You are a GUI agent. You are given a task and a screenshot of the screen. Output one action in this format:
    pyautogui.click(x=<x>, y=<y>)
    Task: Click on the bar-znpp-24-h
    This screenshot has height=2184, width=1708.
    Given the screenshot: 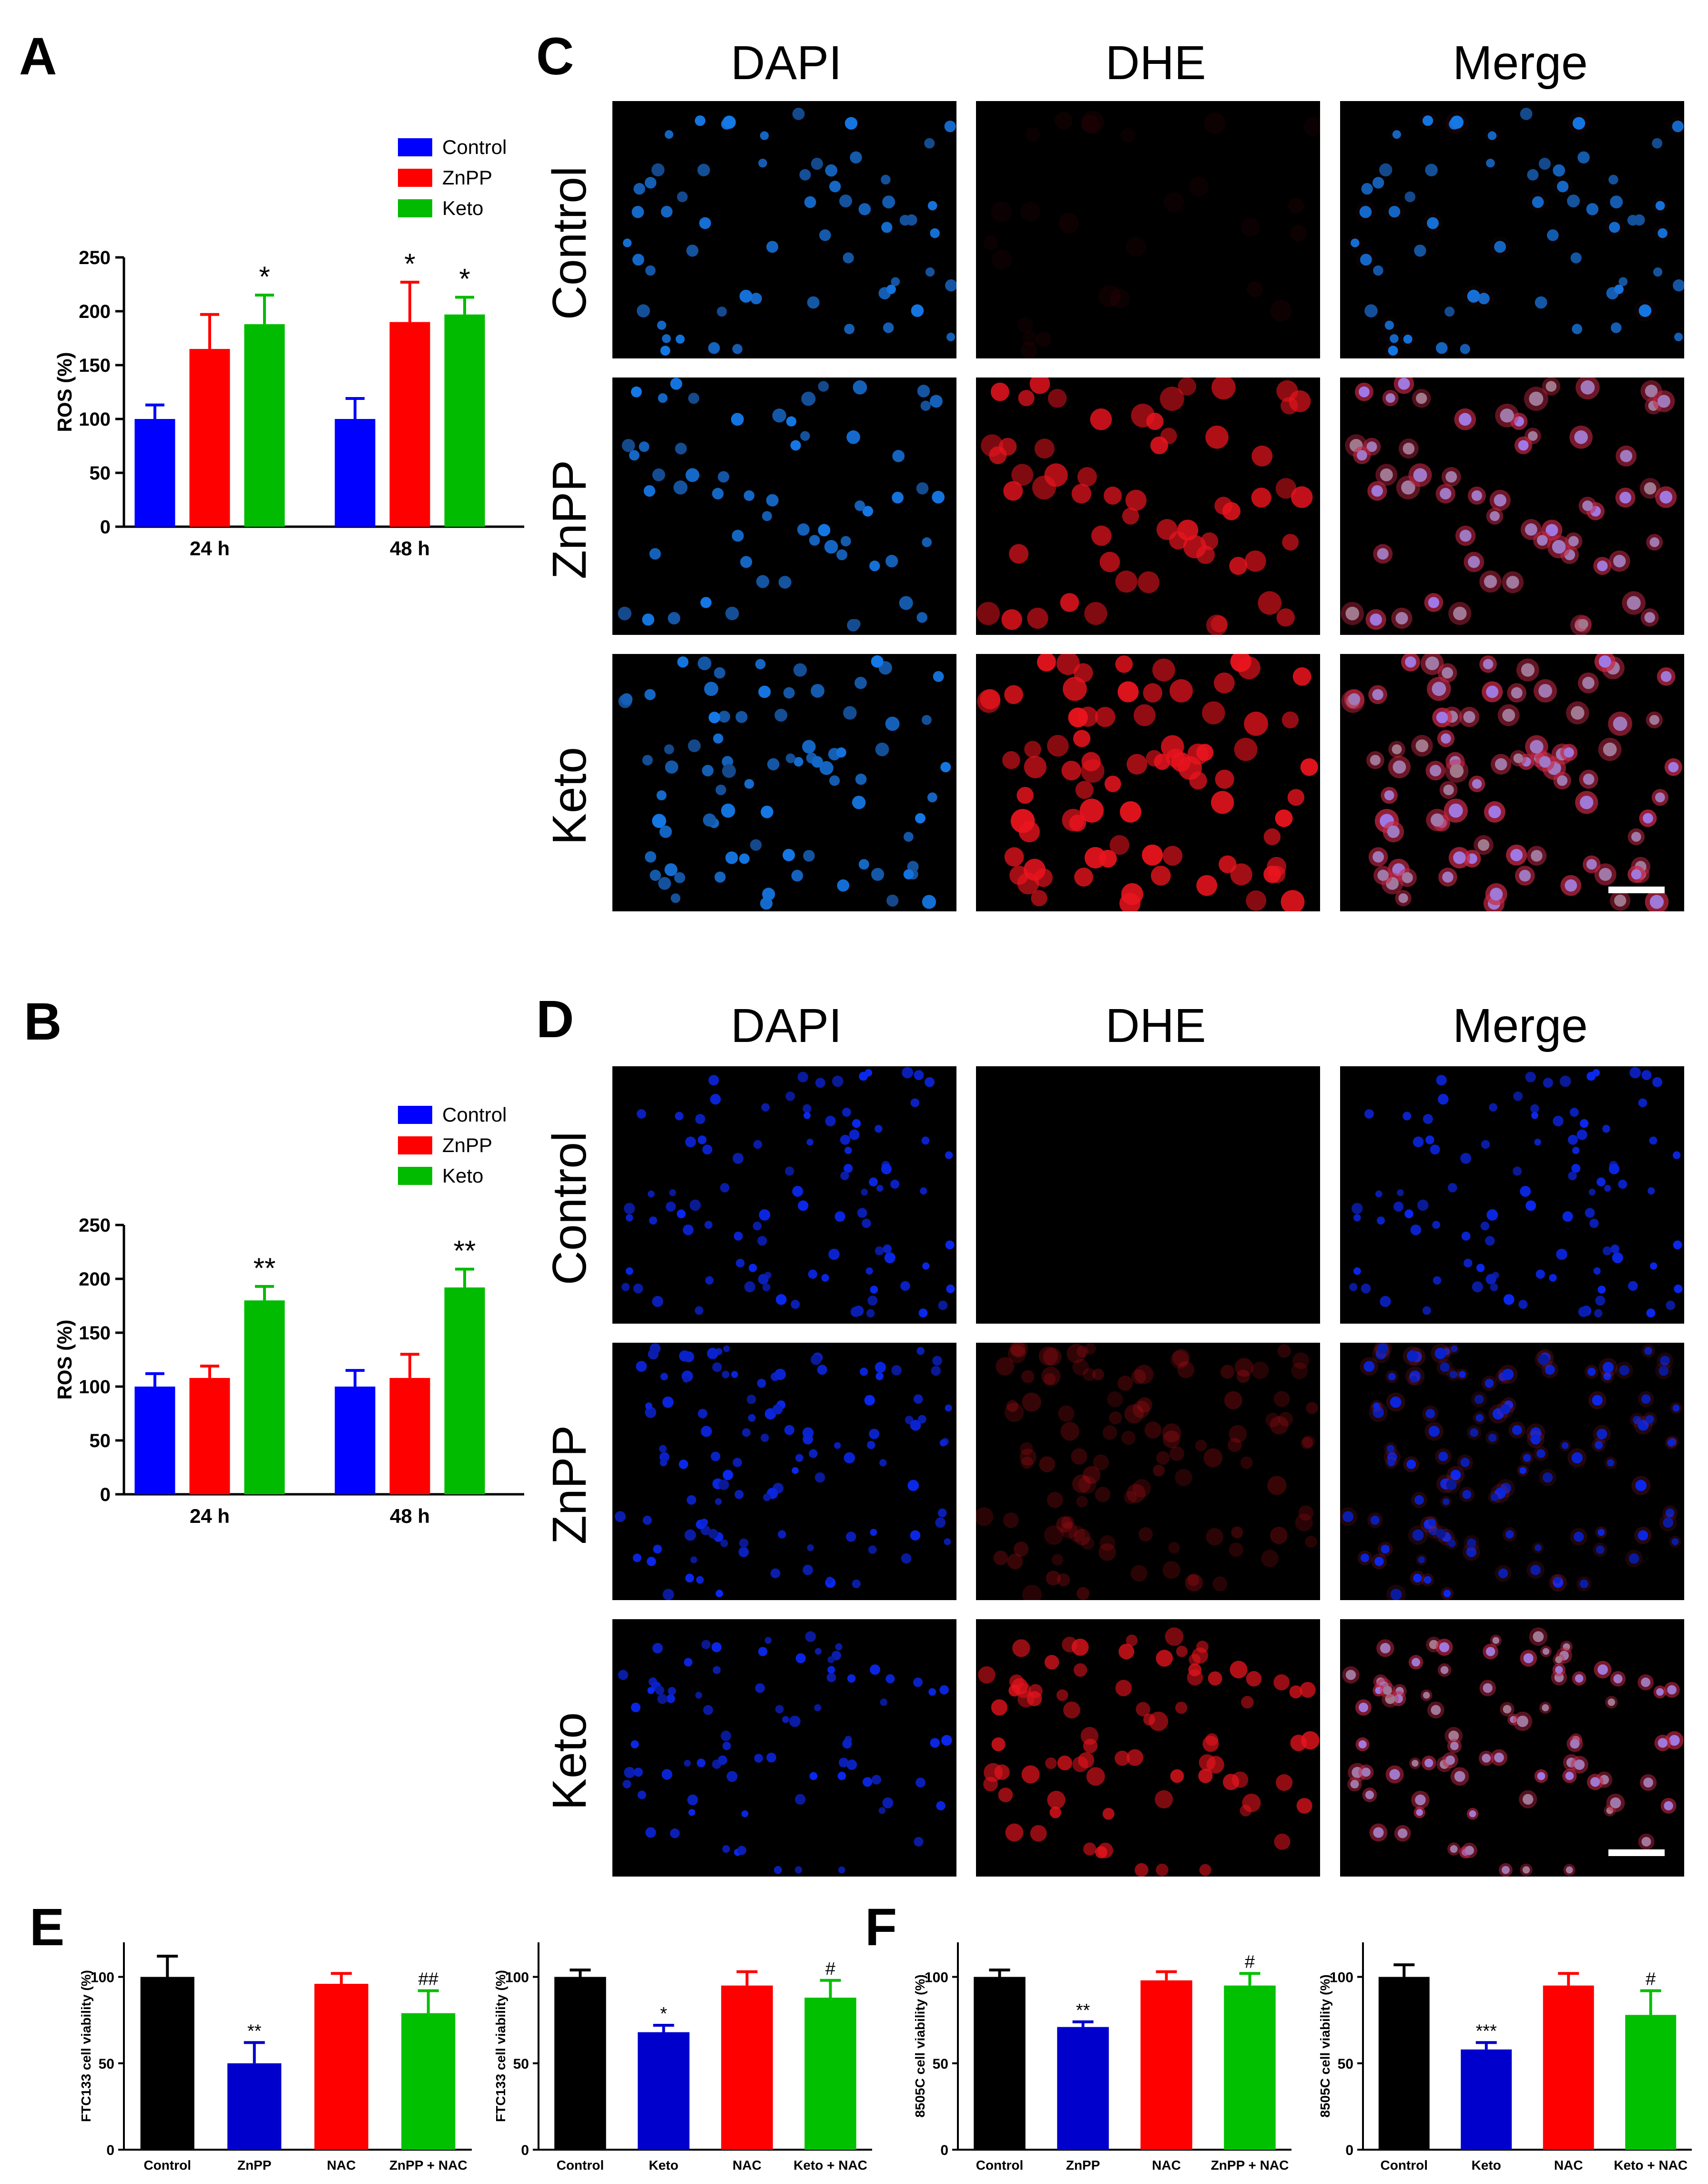 What is the action you would take?
    pyautogui.click(x=210, y=1436)
    